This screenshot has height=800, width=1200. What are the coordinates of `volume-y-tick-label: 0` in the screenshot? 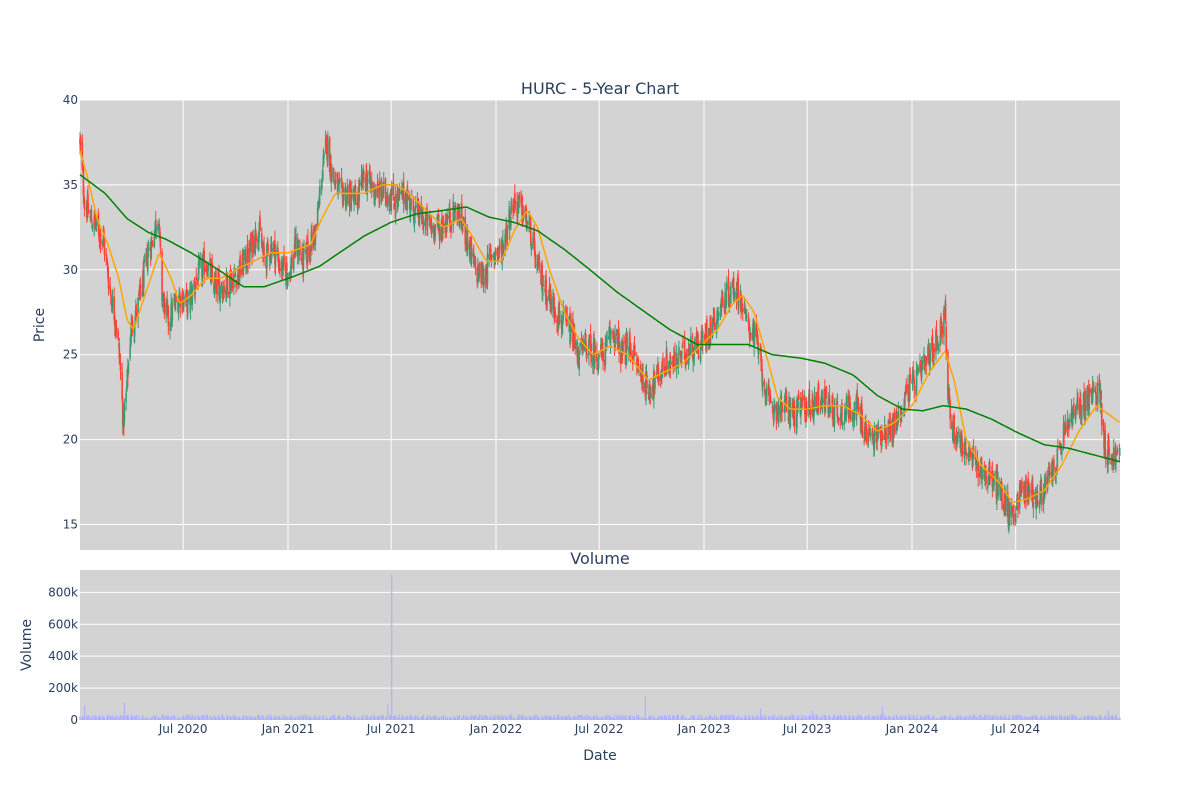 It's located at (74, 720).